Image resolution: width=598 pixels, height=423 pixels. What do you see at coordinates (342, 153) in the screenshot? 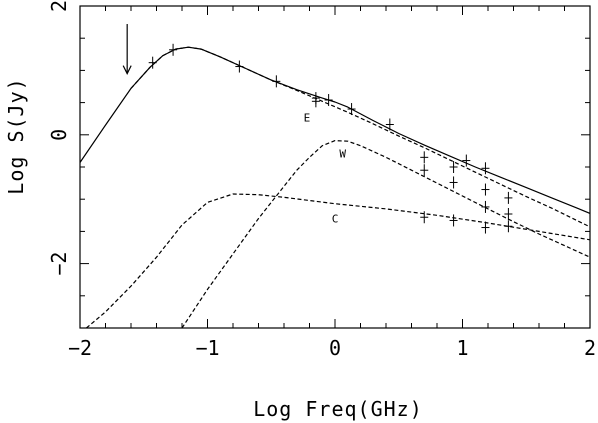
I see `curve-label-w: W` at bounding box center [342, 153].